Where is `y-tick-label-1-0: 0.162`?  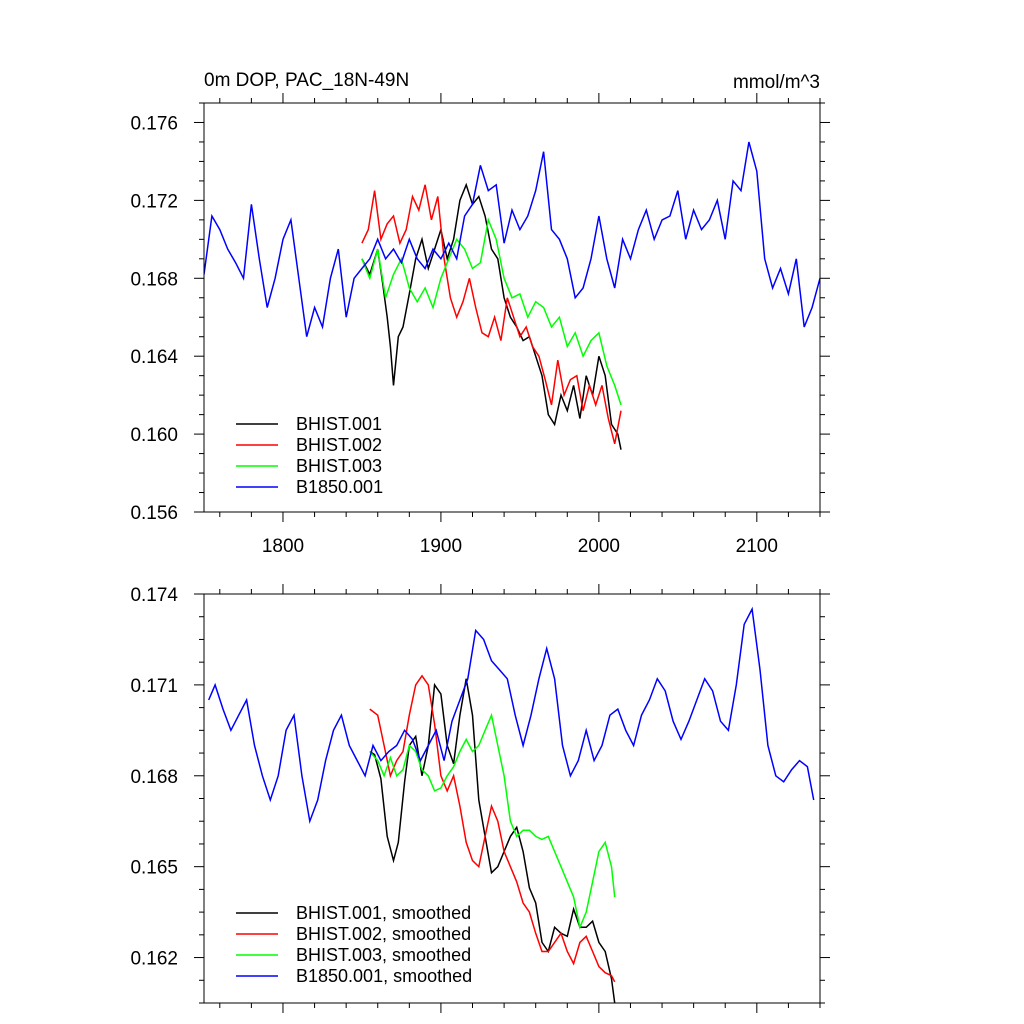 y-tick-label-1-0: 0.162 is located at coordinates (154, 959).